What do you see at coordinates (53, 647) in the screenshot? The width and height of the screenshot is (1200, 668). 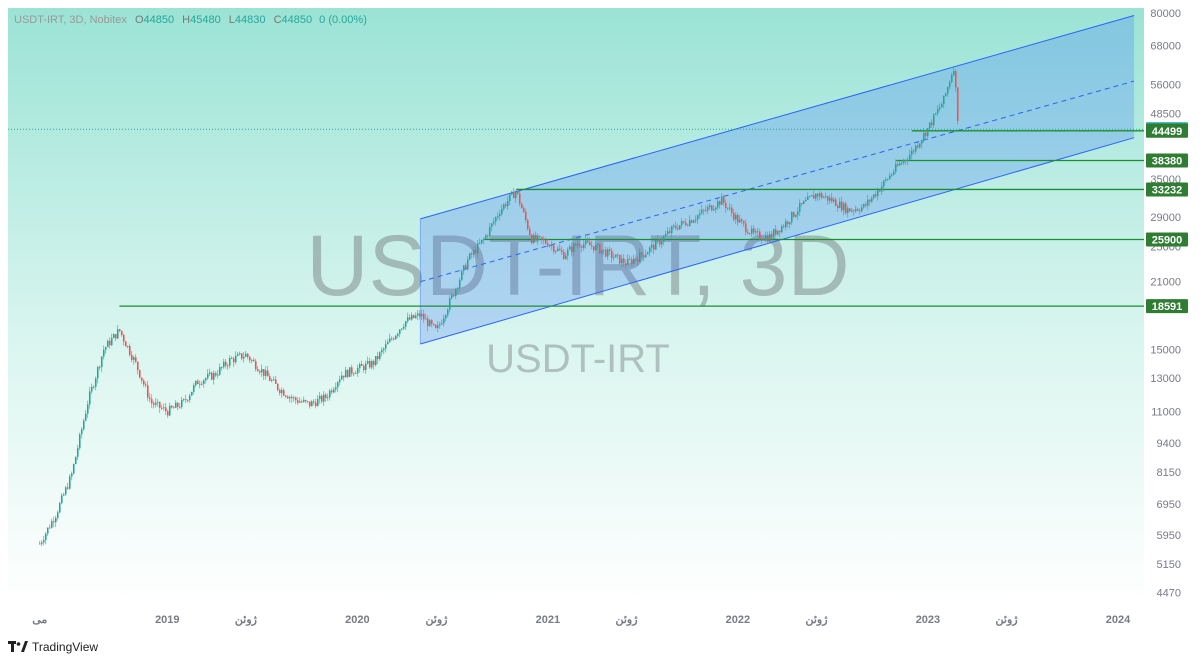 I see `tradingview-footer: TradingView` at bounding box center [53, 647].